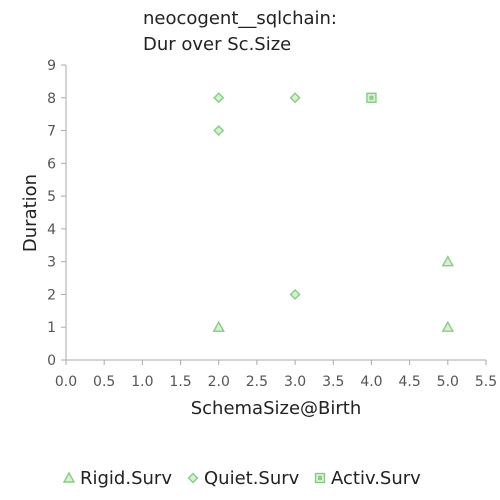 The height and width of the screenshot is (500, 500). Describe the element at coordinates (252, 478) in the screenshot. I see `legend-label: Quiet.Surv` at that location.